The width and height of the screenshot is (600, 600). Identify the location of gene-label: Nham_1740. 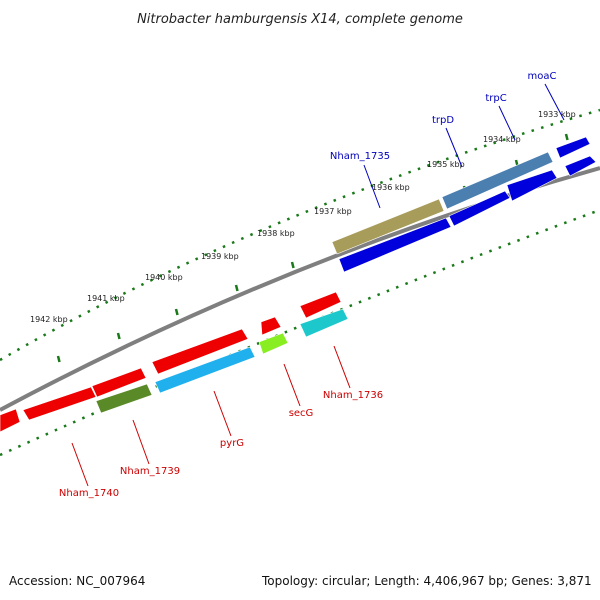
(89, 493).